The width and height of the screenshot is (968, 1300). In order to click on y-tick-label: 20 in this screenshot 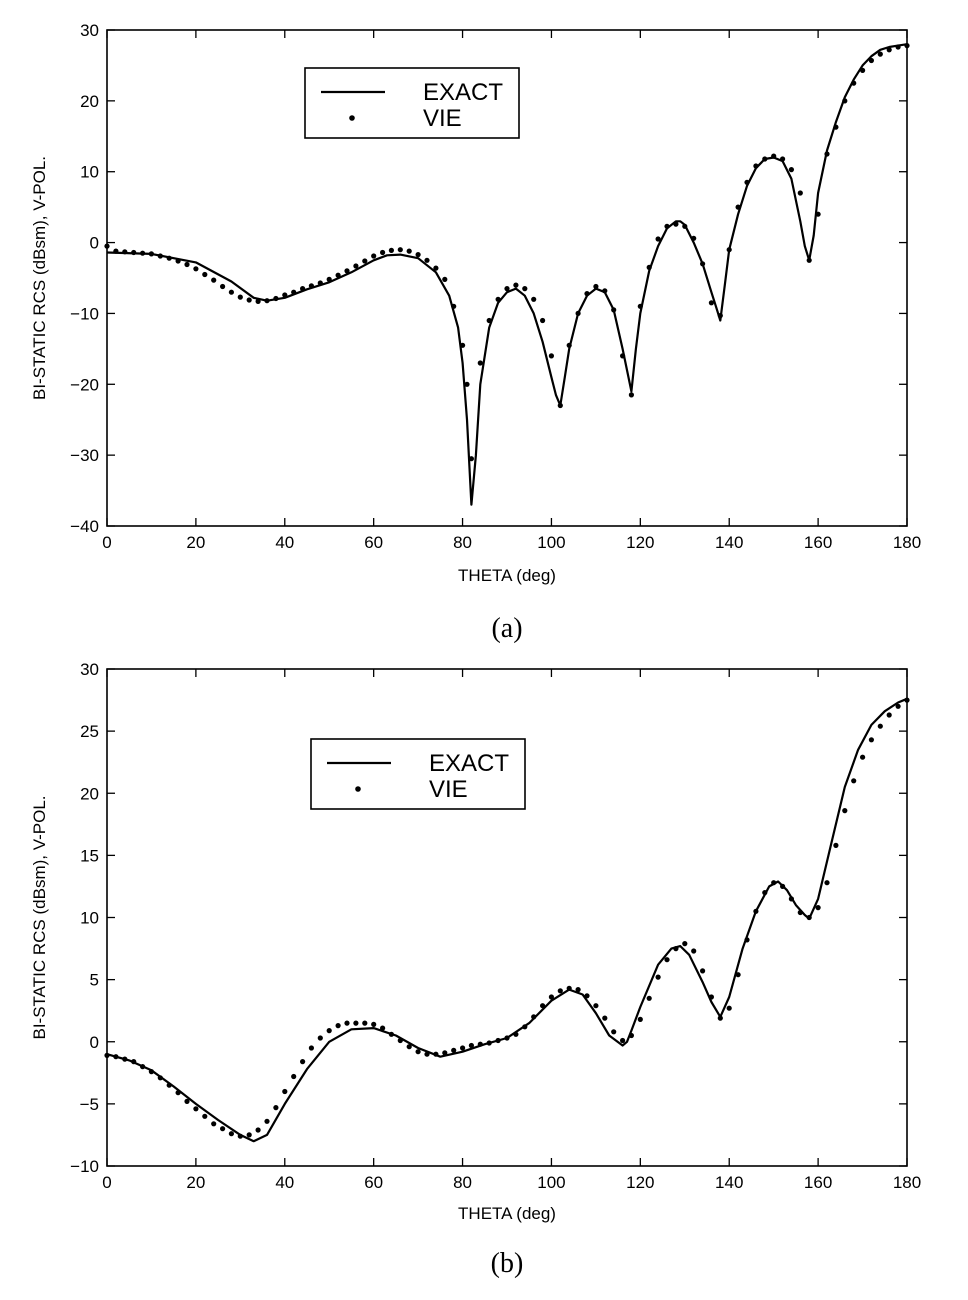, I will do `click(89, 101)`.